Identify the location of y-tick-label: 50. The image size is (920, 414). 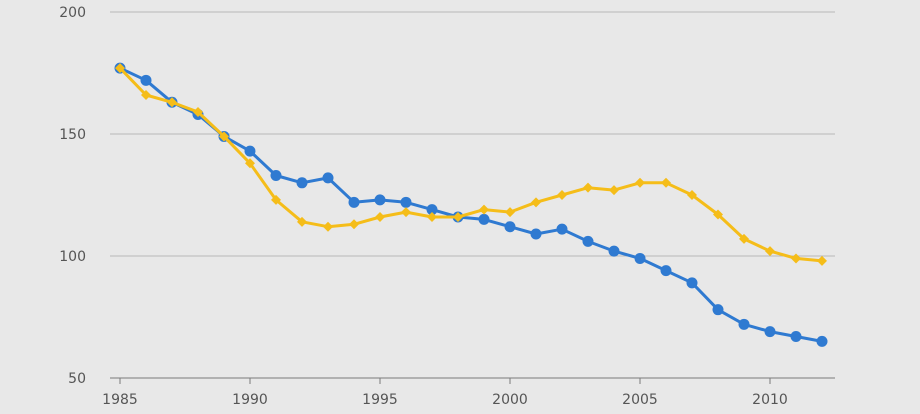
(77, 379).